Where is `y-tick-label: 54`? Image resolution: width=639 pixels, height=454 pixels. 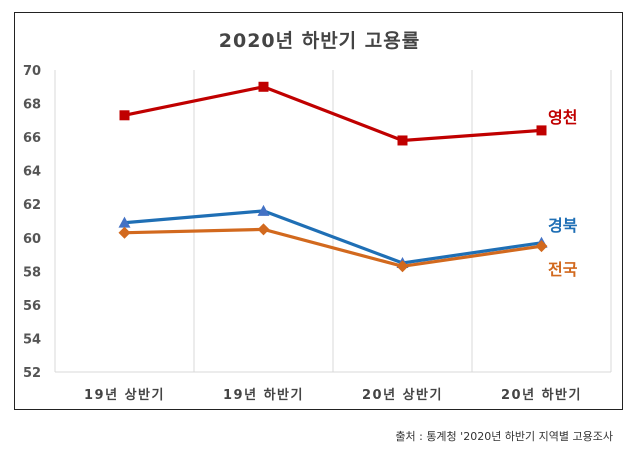
y-tick-label: 54 is located at coordinates (32, 339).